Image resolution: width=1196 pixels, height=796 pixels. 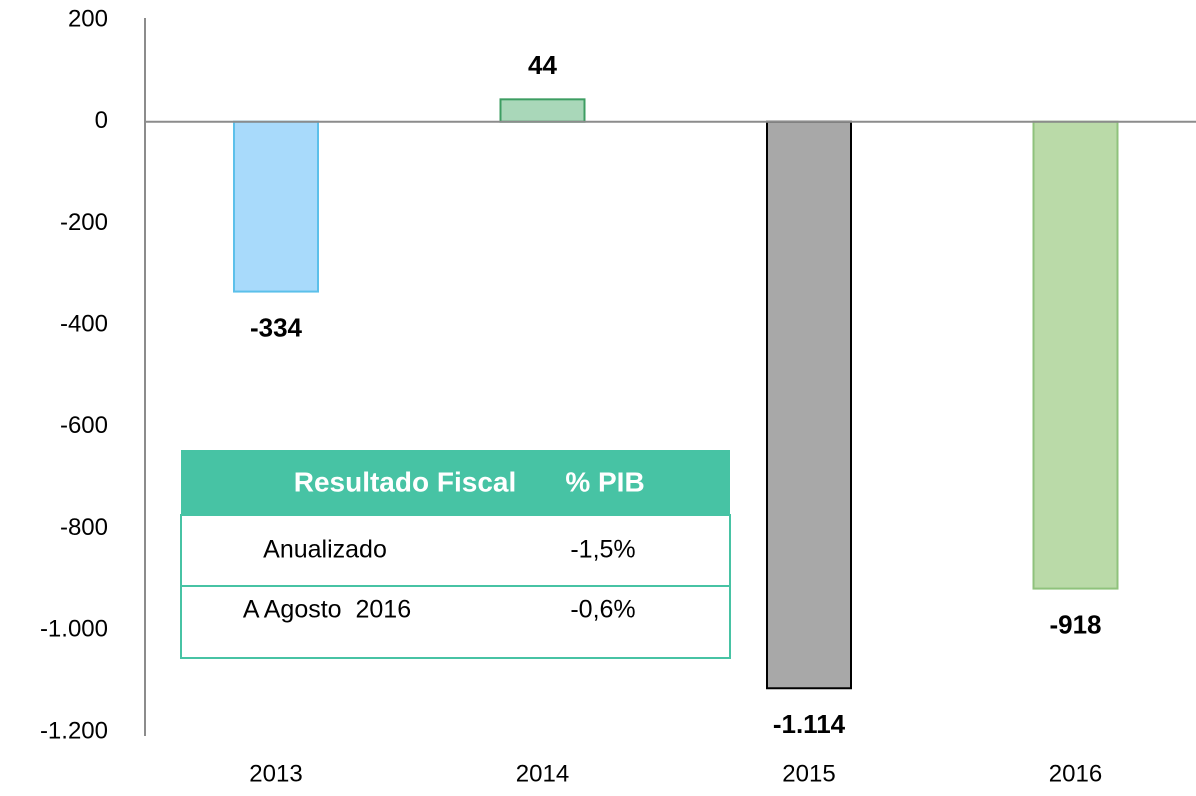 I want to click on x-tick-label: 2016, so click(x=1075, y=773).